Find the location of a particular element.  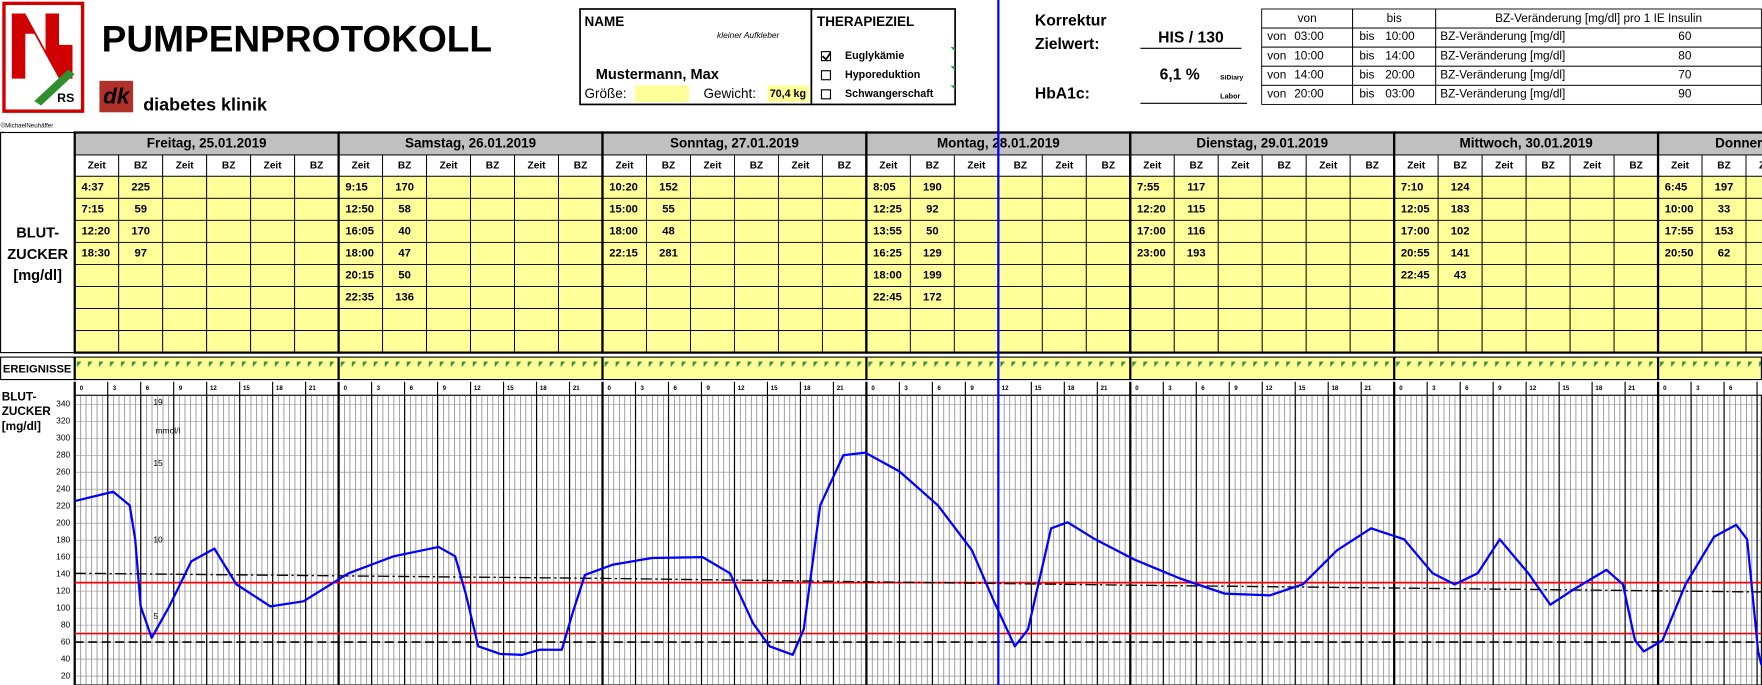

y-tick-label: 160 is located at coordinates (63, 556).